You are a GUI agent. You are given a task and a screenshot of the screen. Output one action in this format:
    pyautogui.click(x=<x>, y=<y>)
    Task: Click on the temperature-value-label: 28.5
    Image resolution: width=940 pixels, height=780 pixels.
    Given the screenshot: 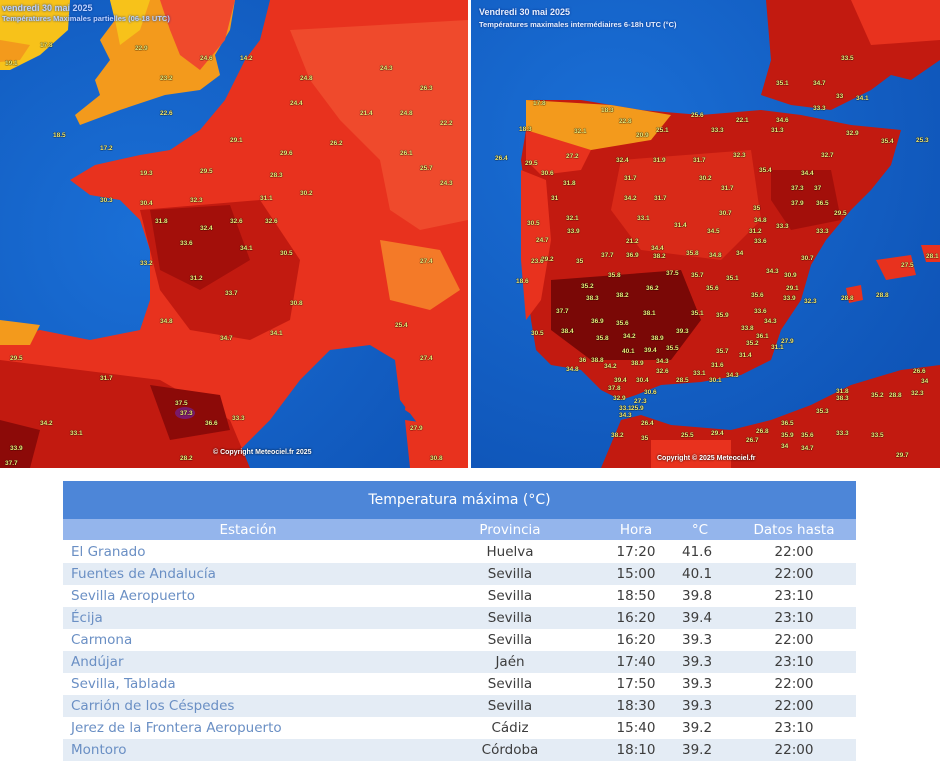 What is the action you would take?
    pyautogui.click(x=682, y=380)
    